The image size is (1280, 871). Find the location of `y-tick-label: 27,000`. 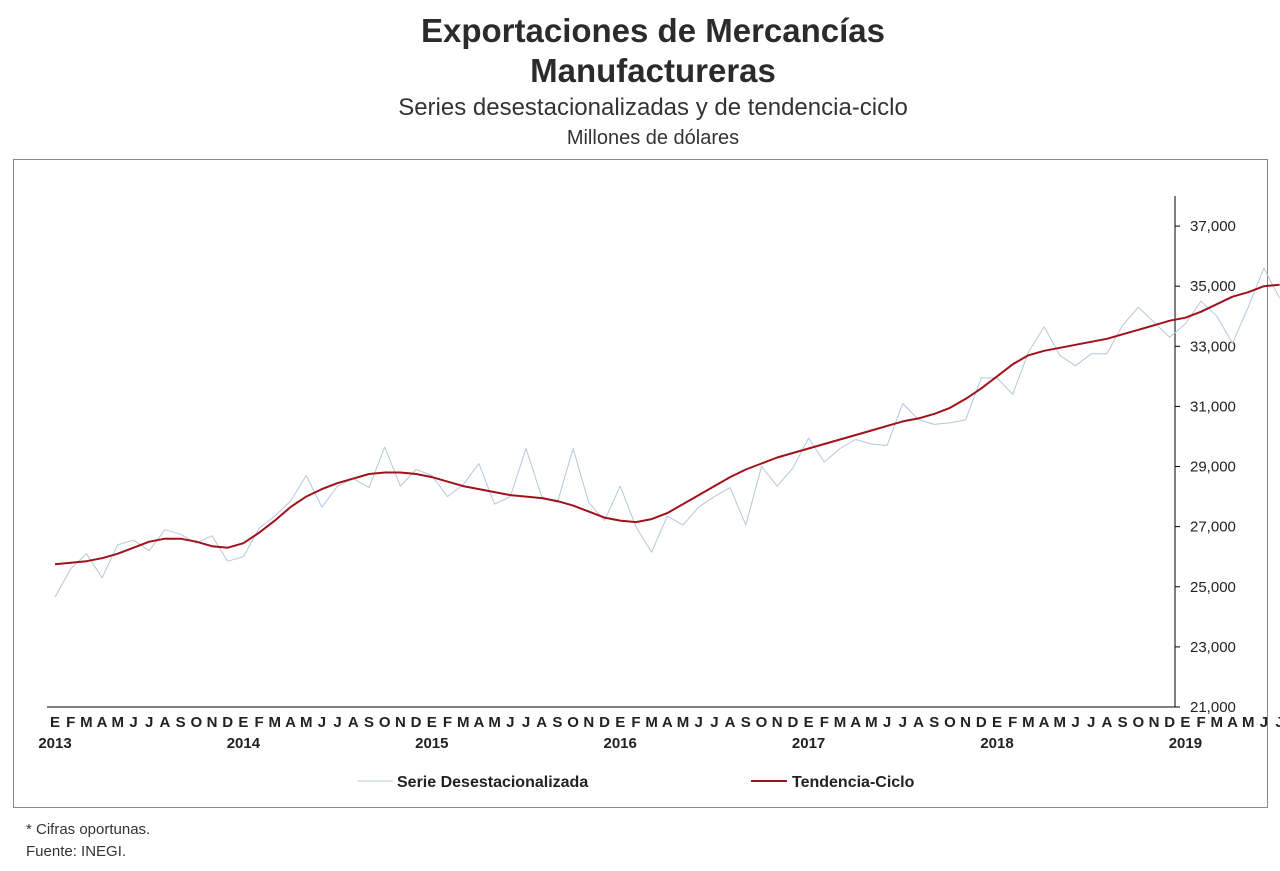

y-tick-label: 27,000 is located at coordinates (1213, 527).